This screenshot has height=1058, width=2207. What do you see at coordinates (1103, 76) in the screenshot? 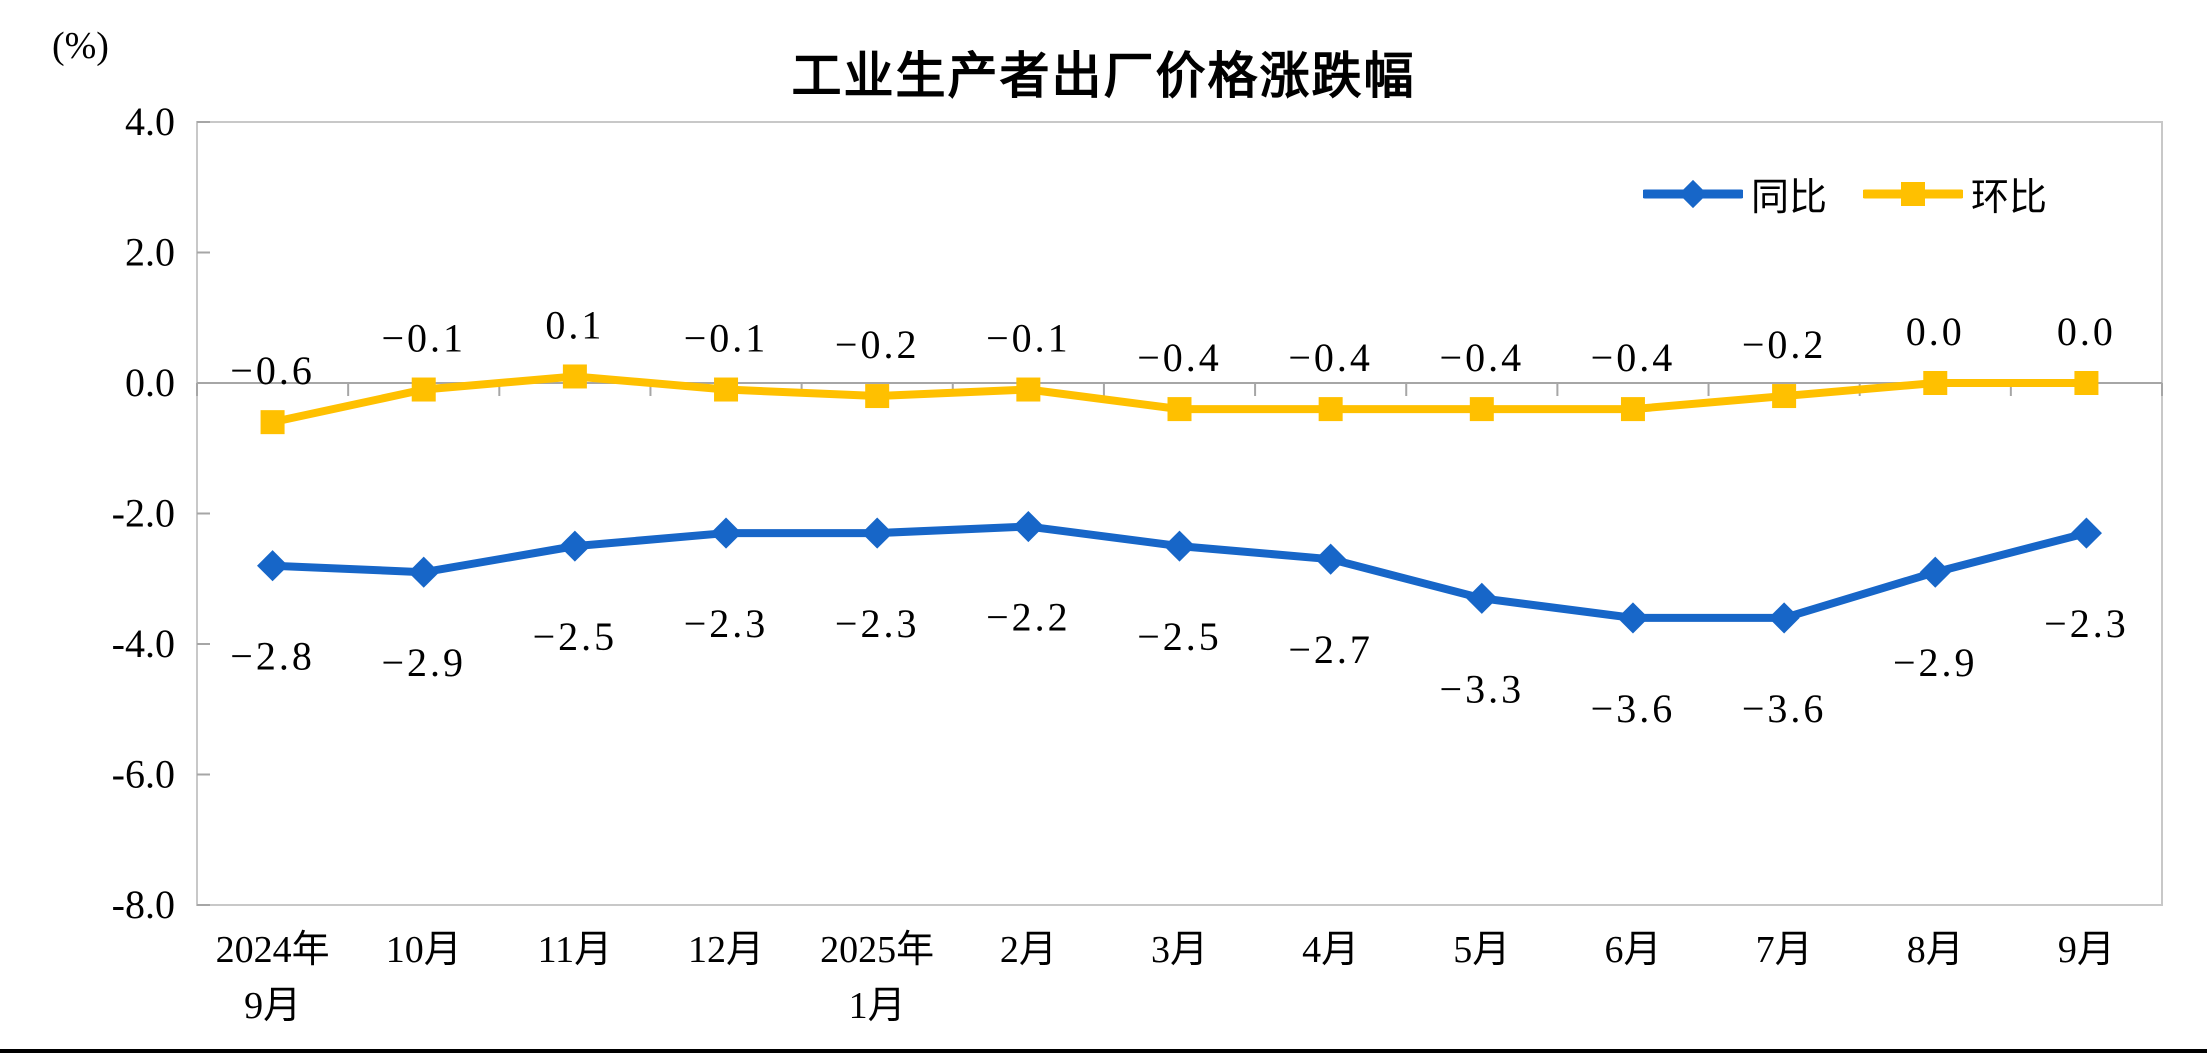
I see `chart-title: 工业生产者出厂价格涨跌幅` at bounding box center [1103, 76].